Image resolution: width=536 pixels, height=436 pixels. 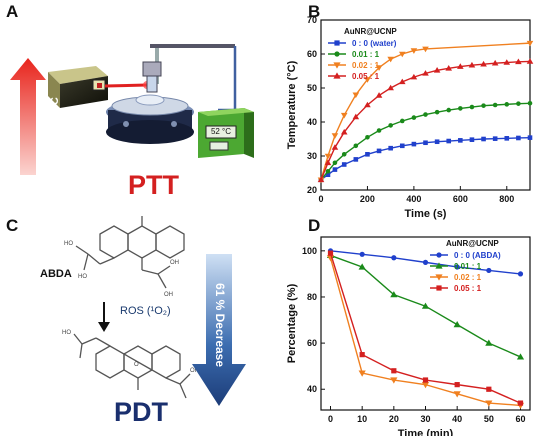 I want to click on svg-text: OH, so click(x=168, y=295).